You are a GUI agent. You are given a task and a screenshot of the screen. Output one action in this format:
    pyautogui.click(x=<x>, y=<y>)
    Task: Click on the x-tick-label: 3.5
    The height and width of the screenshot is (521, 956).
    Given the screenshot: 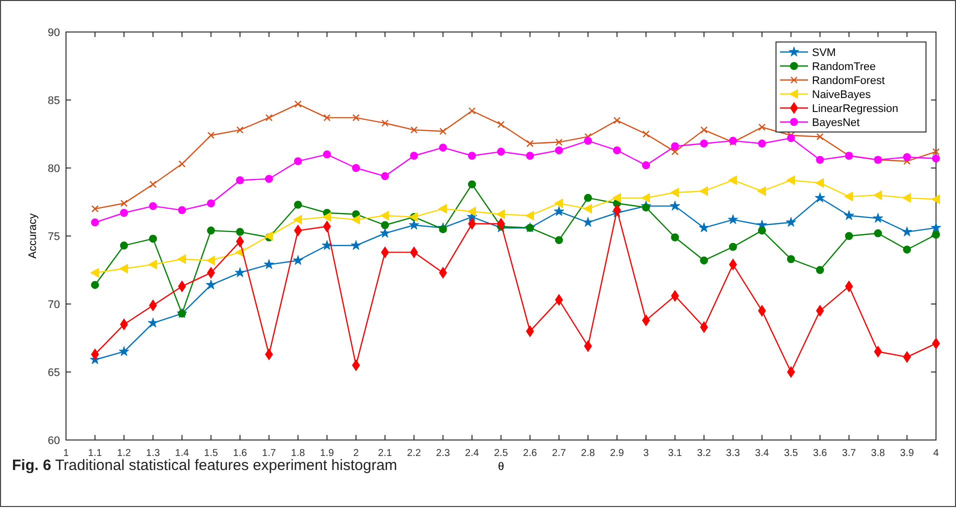 What is the action you would take?
    pyautogui.click(x=791, y=453)
    